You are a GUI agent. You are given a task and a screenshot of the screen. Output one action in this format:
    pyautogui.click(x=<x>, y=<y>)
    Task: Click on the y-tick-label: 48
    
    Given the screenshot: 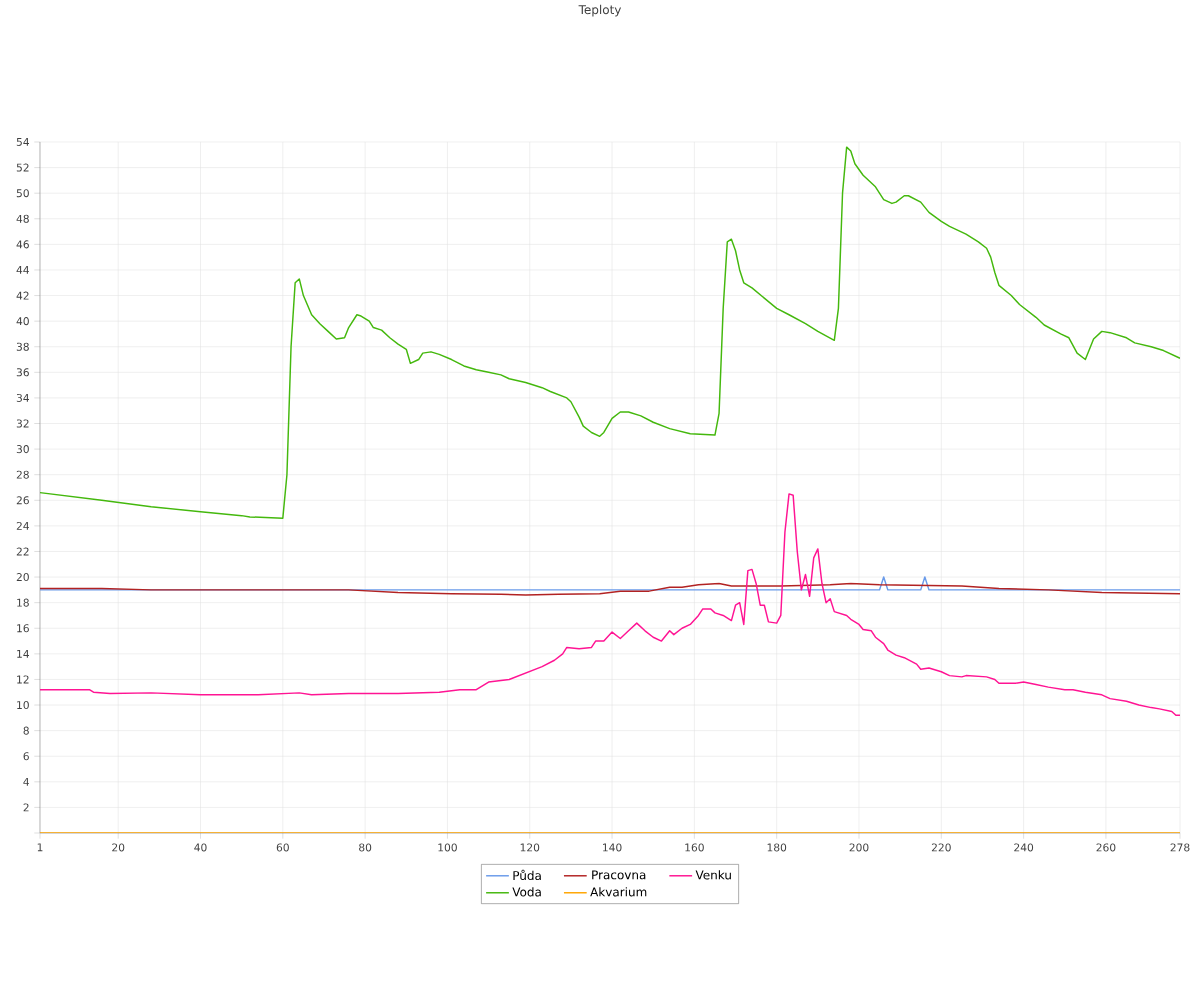 What is the action you would take?
    pyautogui.click(x=22, y=218)
    